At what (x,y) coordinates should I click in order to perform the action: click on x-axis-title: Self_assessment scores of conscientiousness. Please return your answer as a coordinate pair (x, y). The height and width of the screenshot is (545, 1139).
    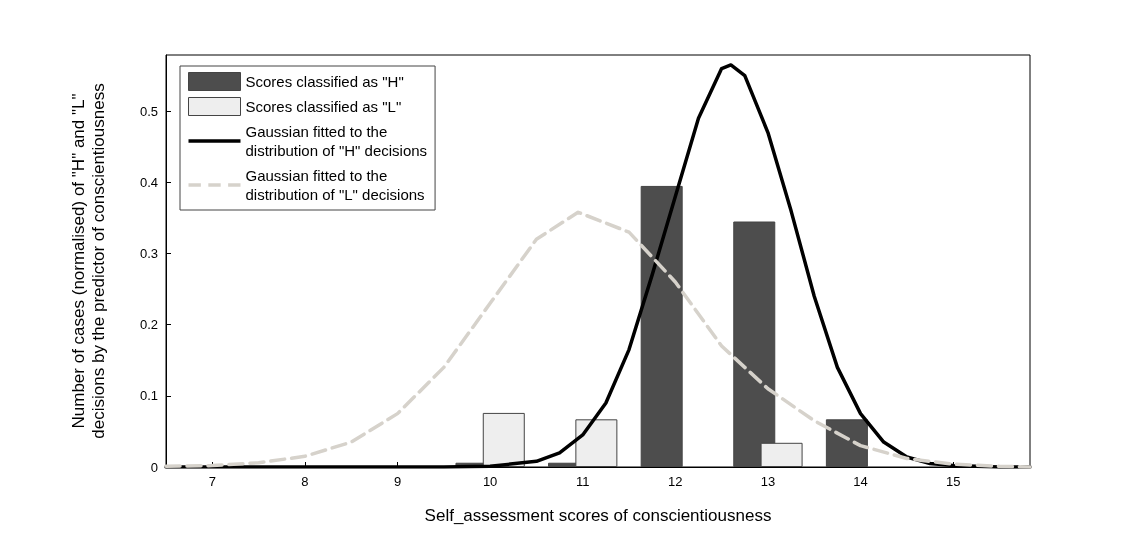
    Looking at the image, I should click on (598, 515).